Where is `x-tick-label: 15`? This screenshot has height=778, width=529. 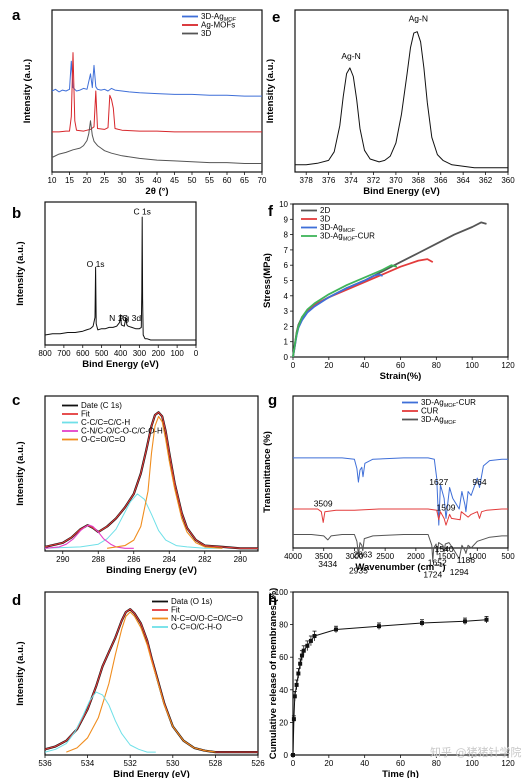
x-tick-label: 15 is located at coordinates (69, 180).